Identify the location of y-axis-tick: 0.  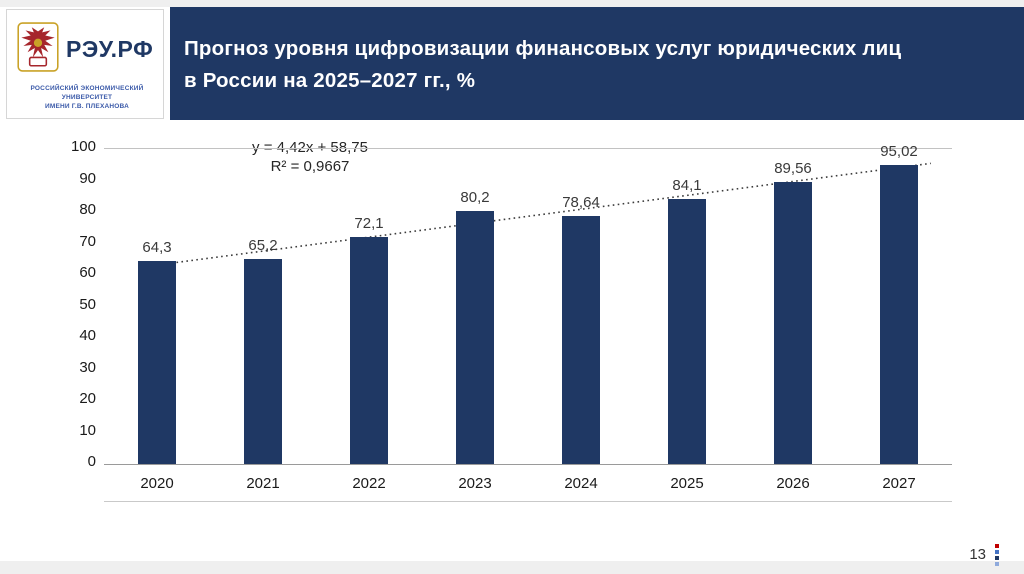
(91, 461).